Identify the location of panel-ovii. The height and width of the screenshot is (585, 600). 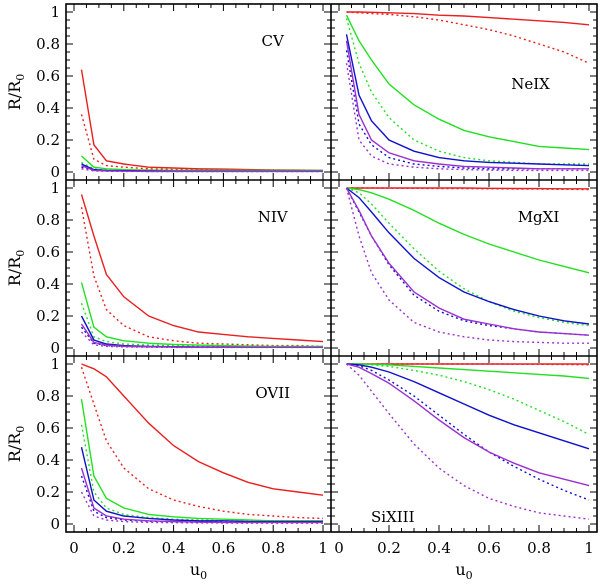
(198, 444).